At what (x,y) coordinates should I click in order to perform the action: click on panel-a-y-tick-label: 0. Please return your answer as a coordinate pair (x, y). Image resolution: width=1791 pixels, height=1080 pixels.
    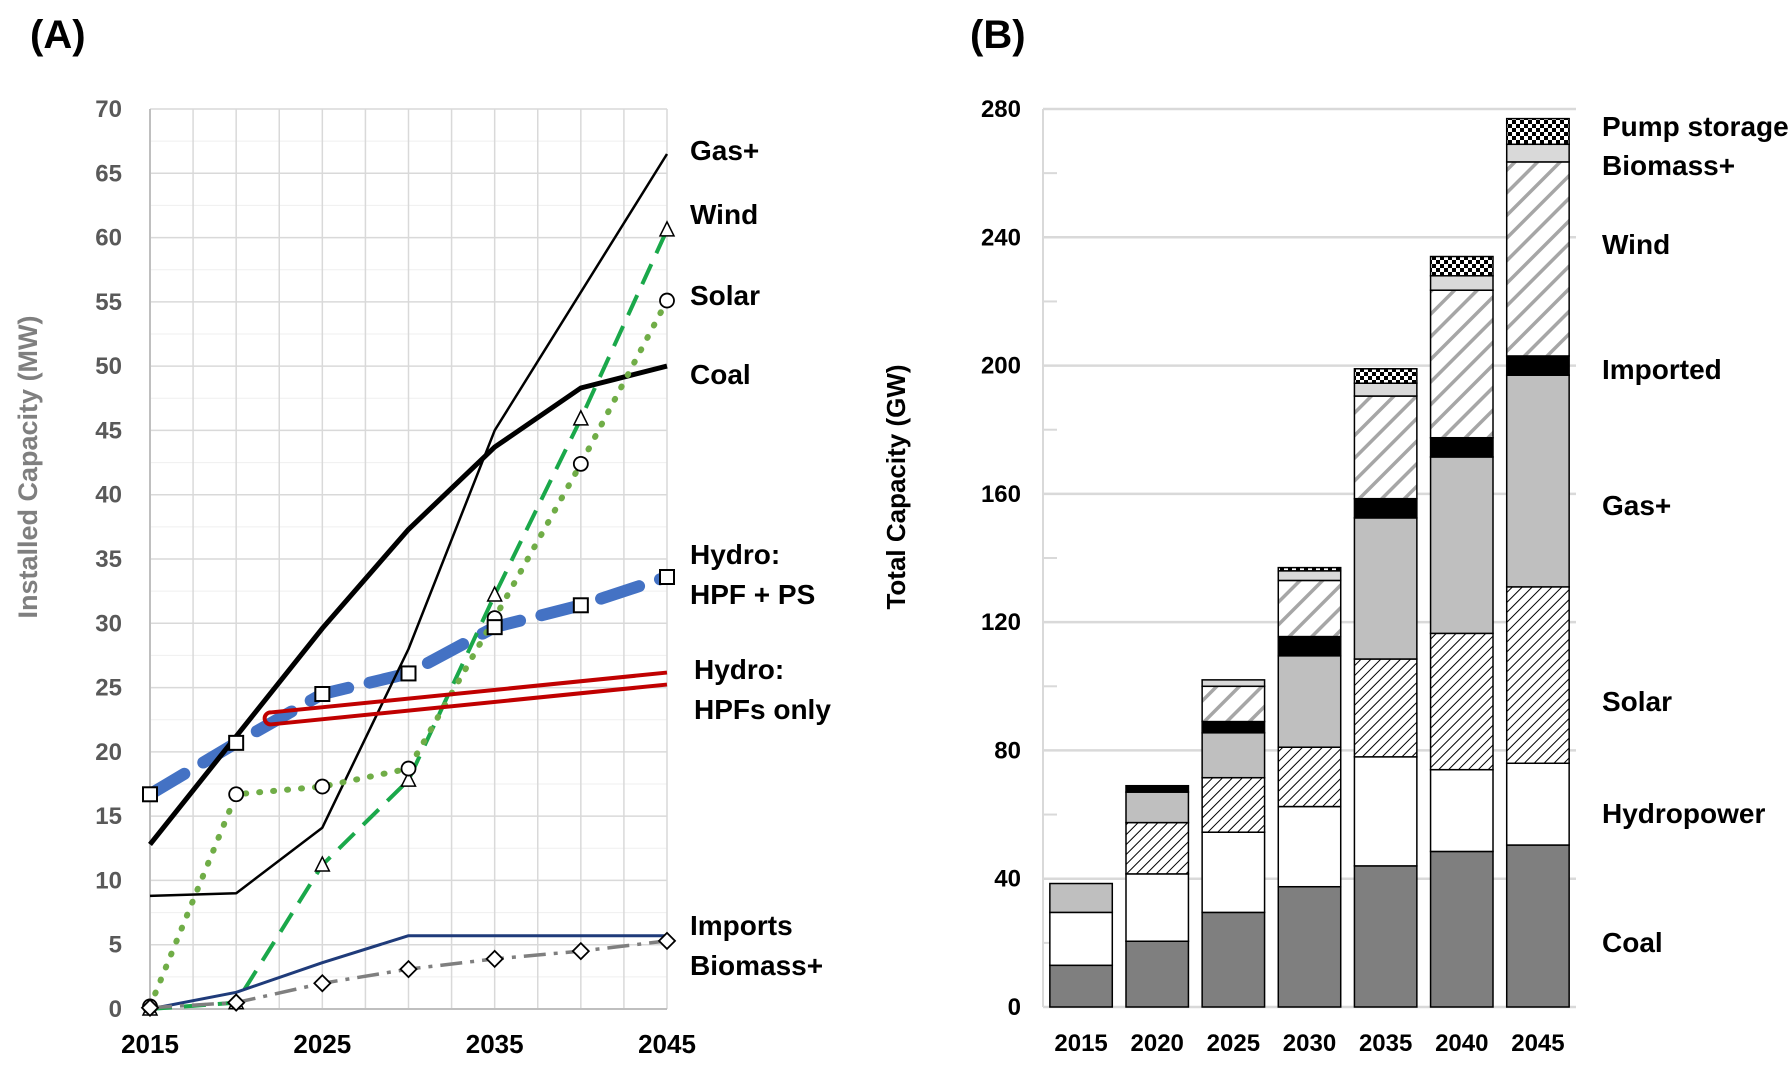
    Looking at the image, I should click on (115, 1009).